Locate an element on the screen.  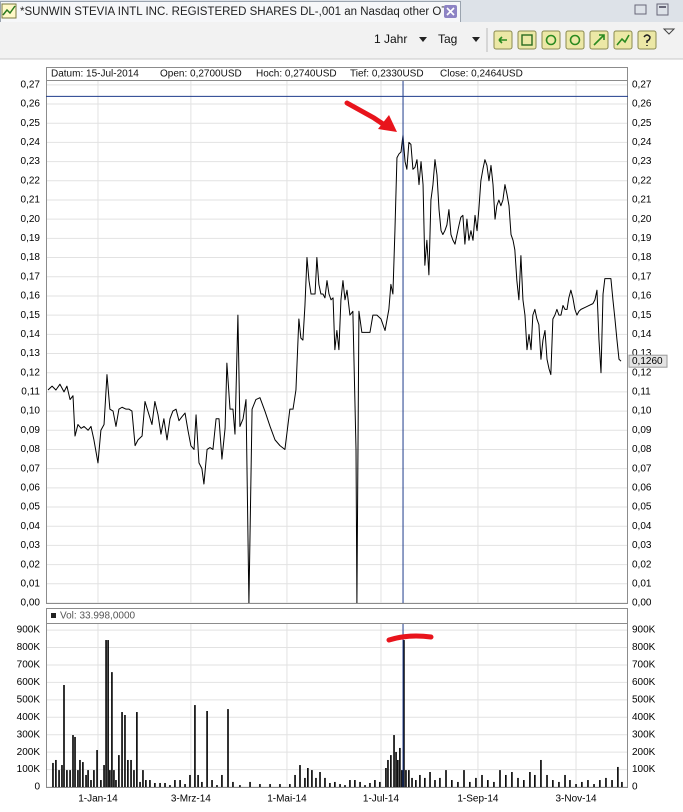
period-dropdown-arrow is located at coordinates (423, 39).